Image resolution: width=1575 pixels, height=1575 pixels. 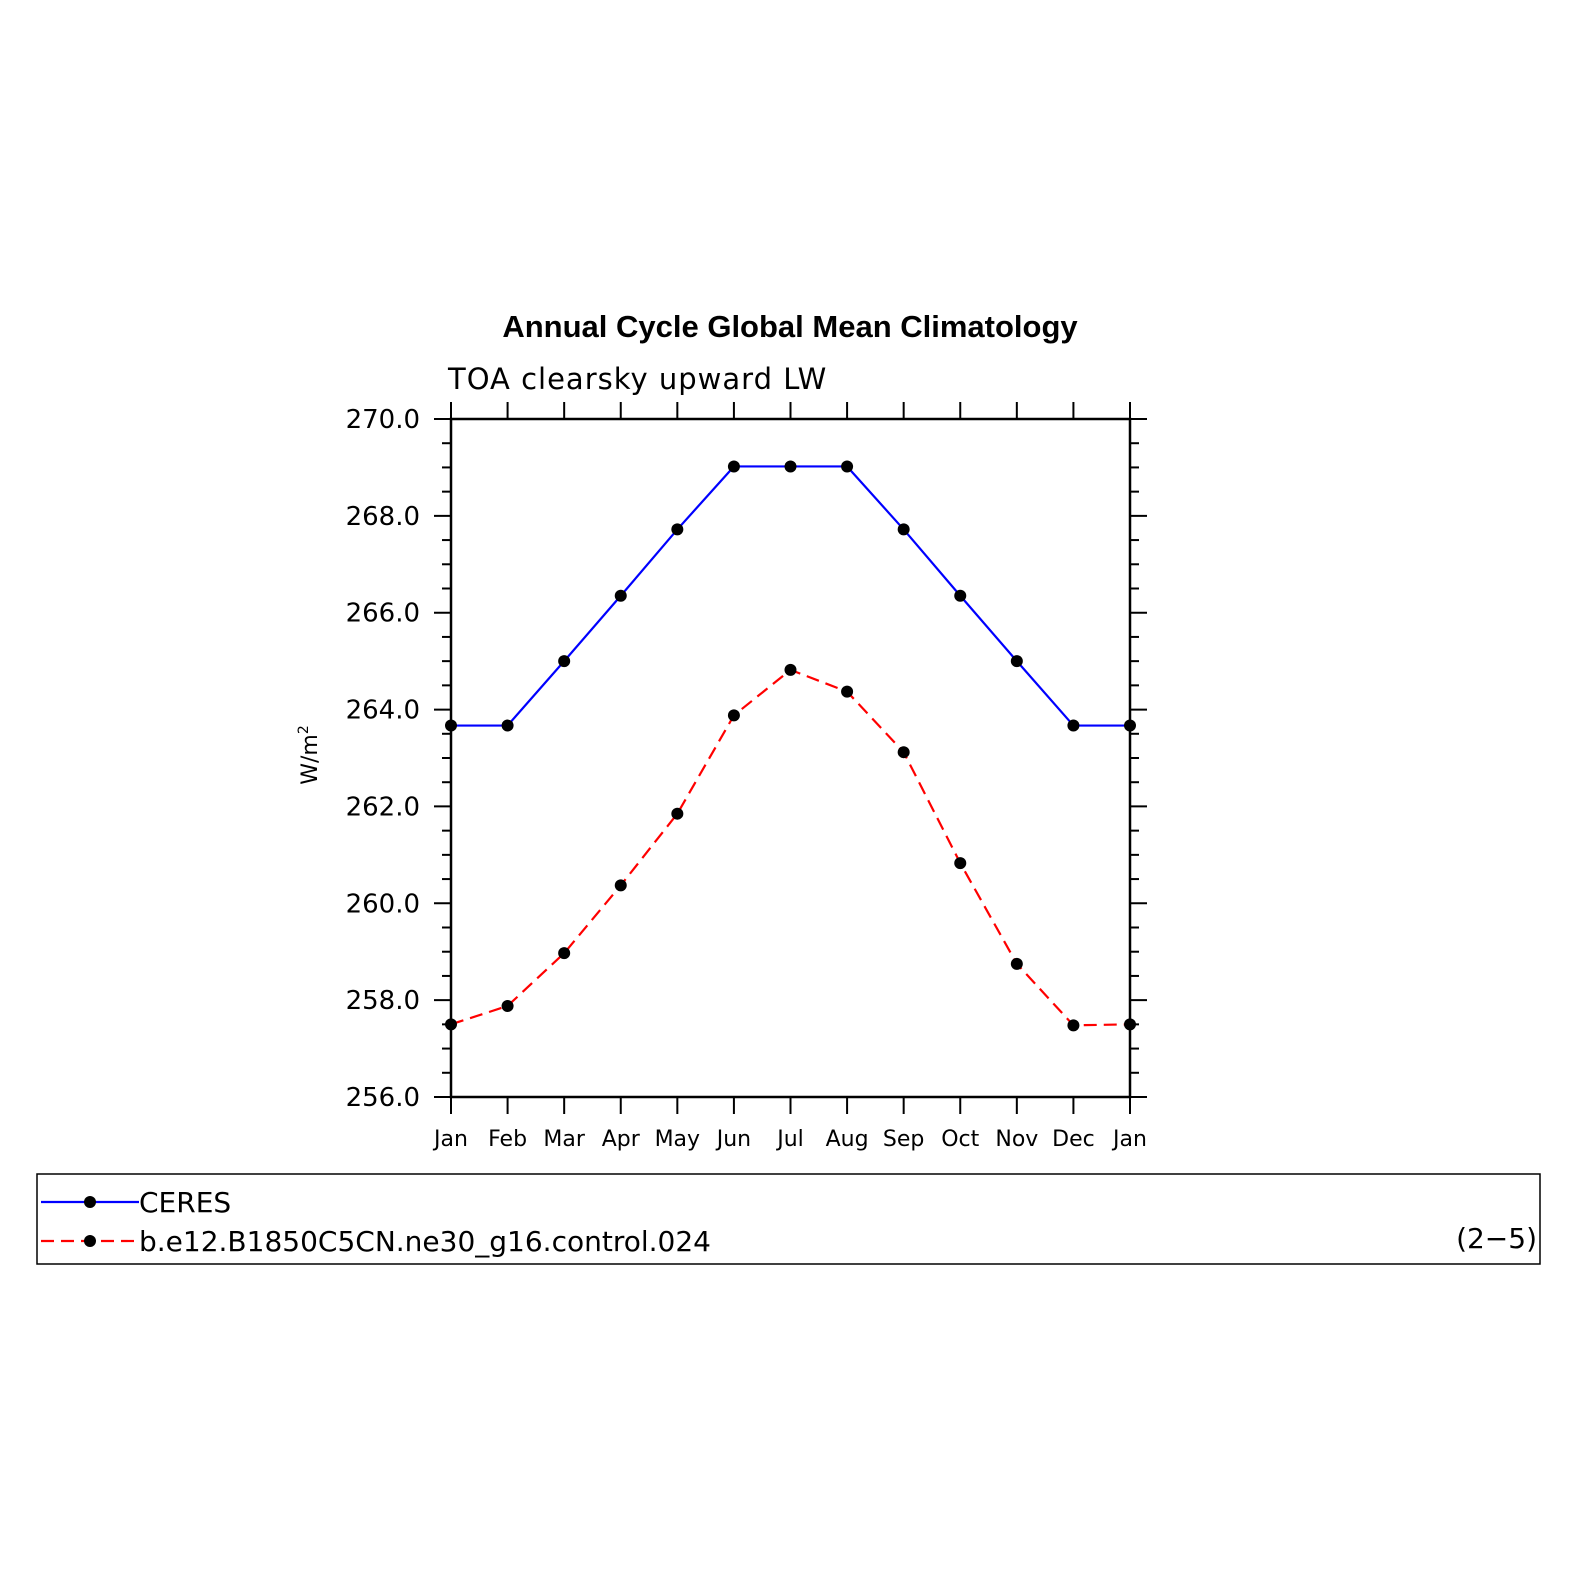 I want to click on x-tick-label: Sep, so click(x=903, y=1139).